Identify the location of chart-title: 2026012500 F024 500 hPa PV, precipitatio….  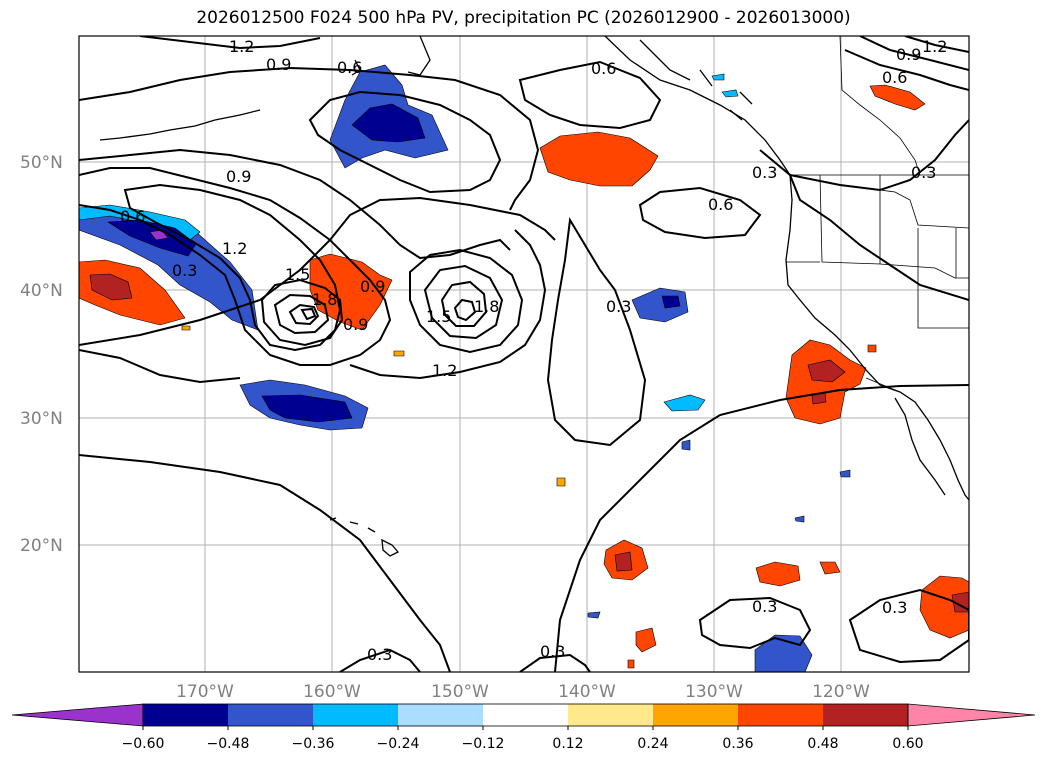
(523, 18).